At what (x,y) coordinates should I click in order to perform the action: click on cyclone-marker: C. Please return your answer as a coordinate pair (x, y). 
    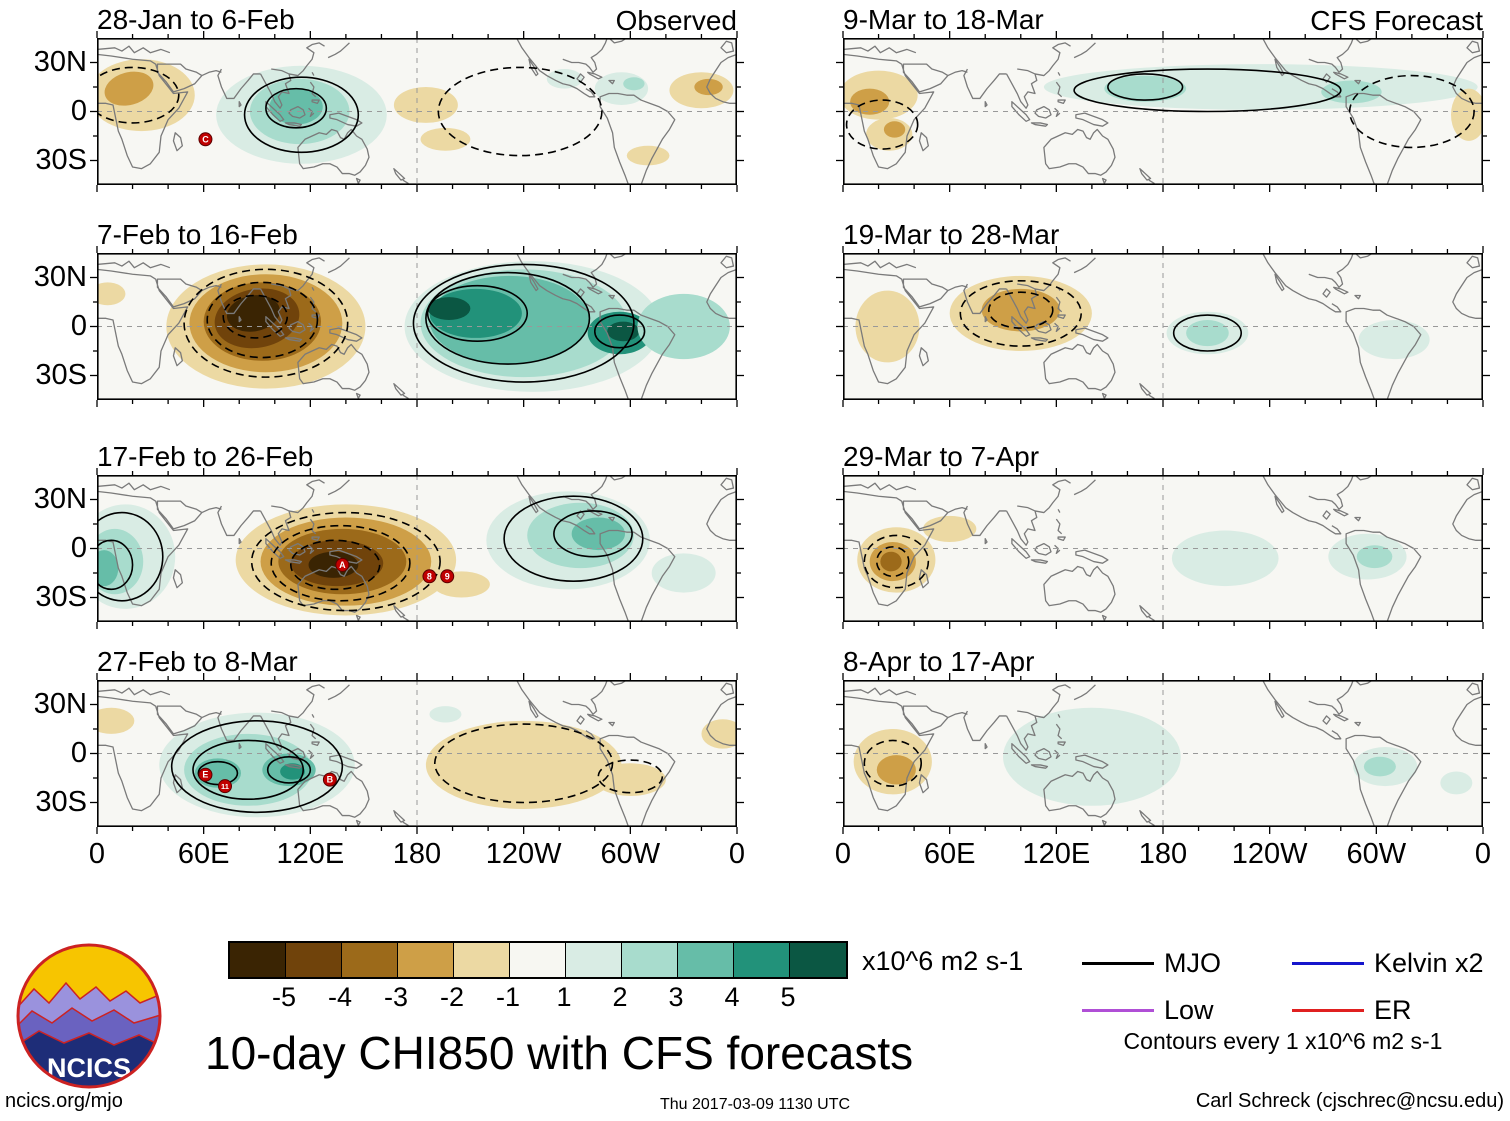
    Looking at the image, I should click on (205, 139).